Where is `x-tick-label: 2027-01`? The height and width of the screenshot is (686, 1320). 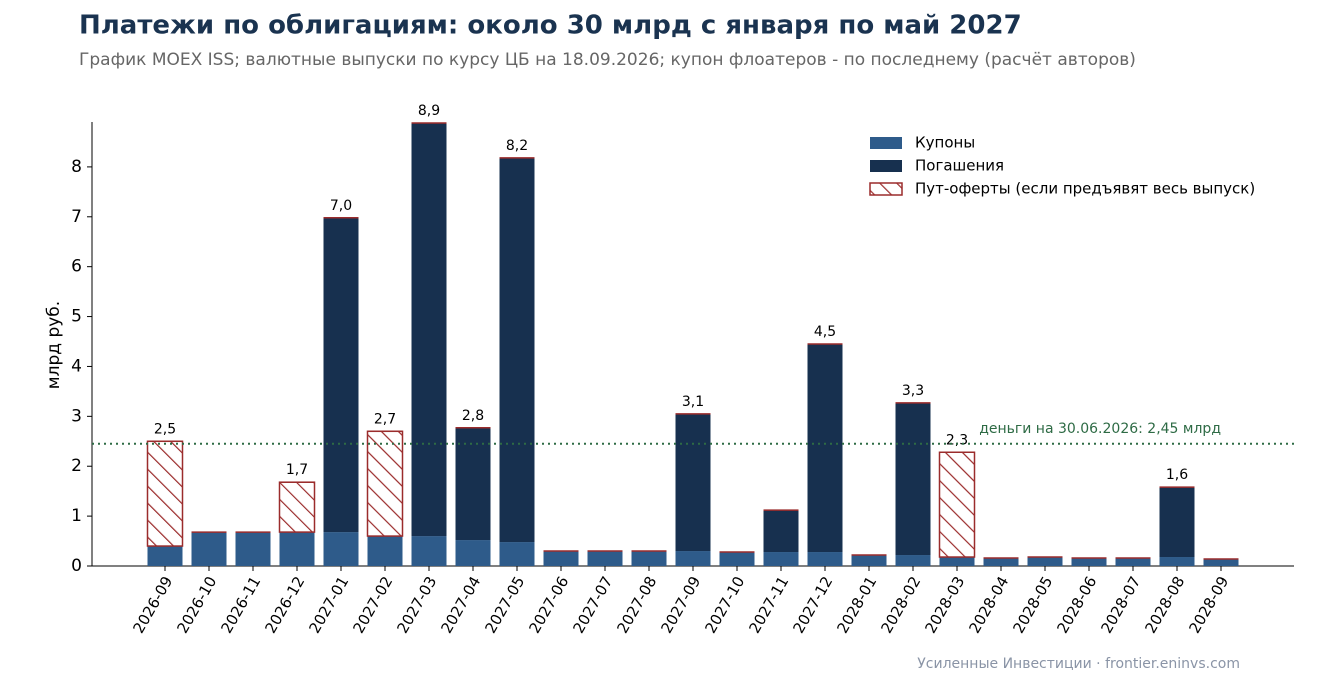 x-tick-label: 2027-01 is located at coordinates (328, 604).